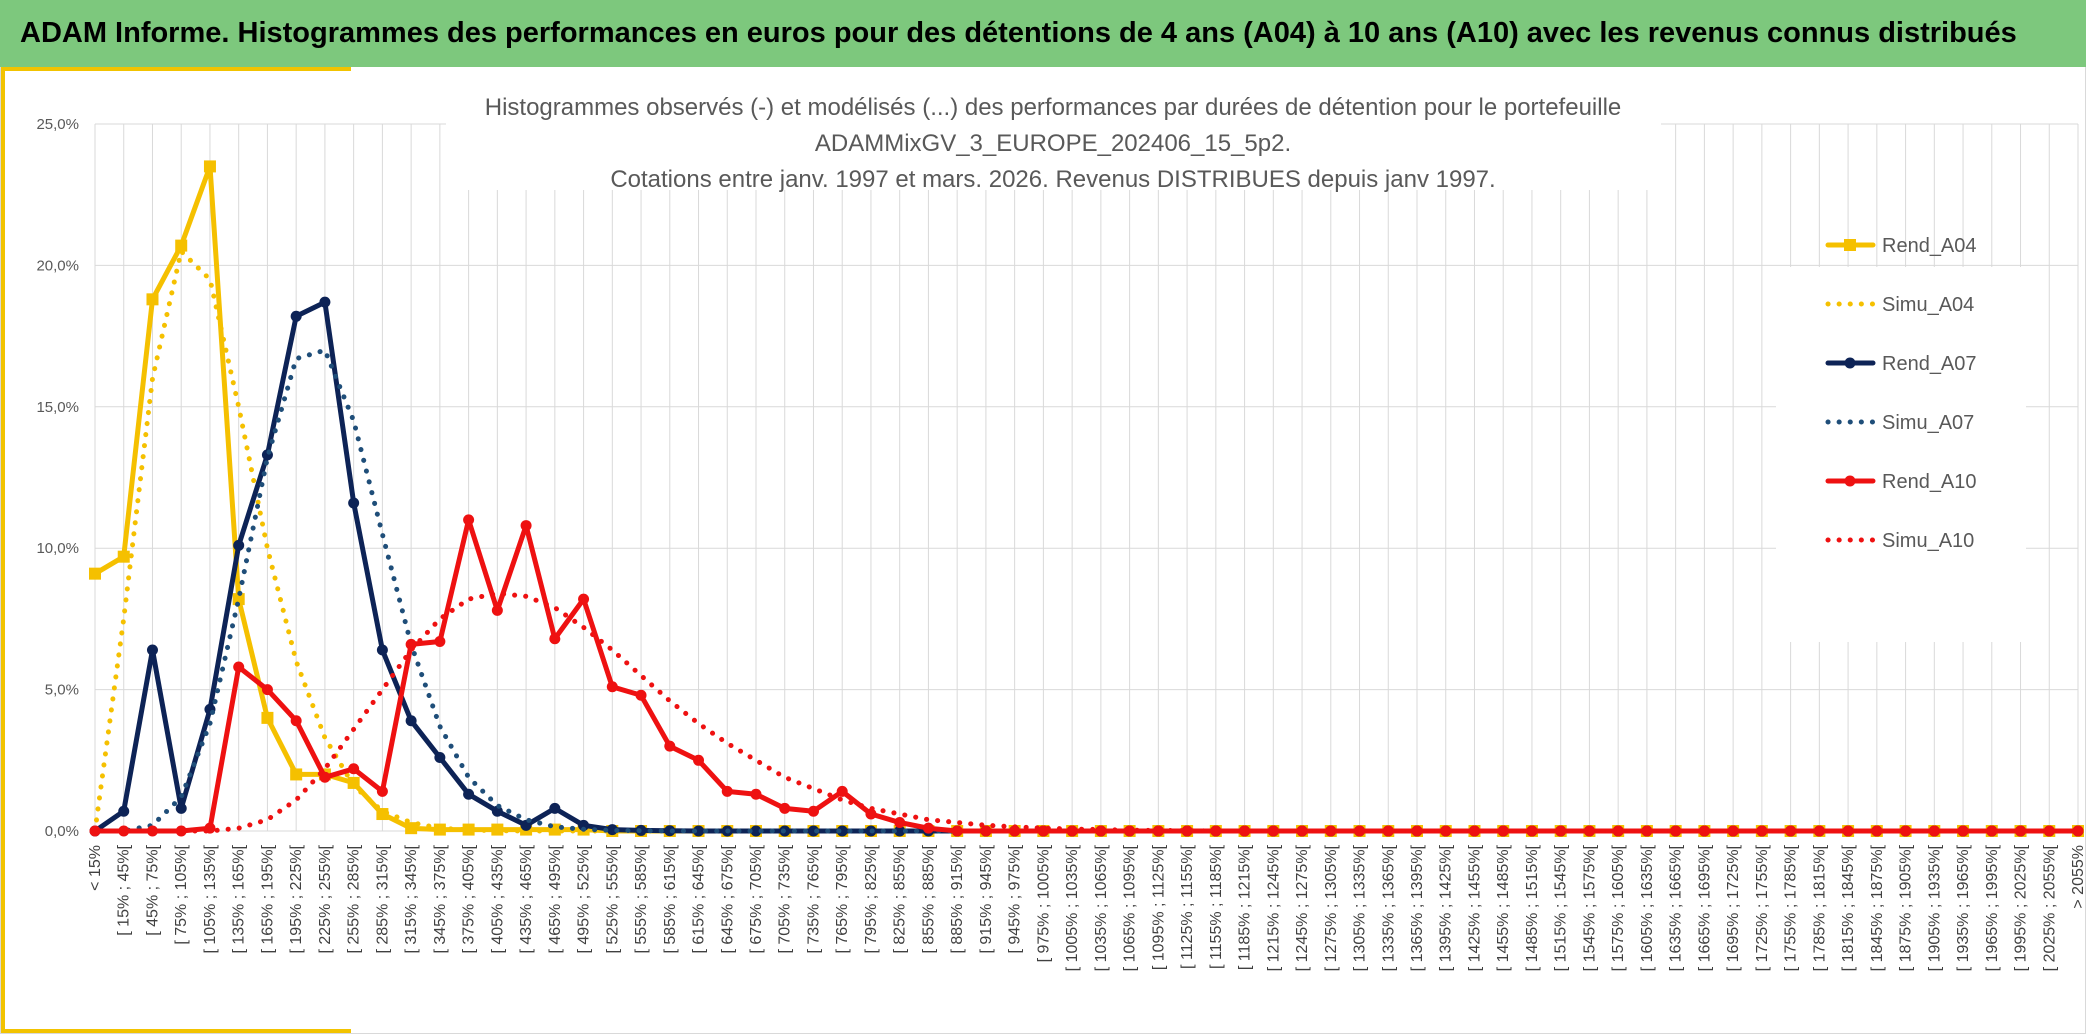 The width and height of the screenshot is (2086, 1034). I want to click on x-tick-label: [ 1155% ; 1185%[, so click(1216, 906).